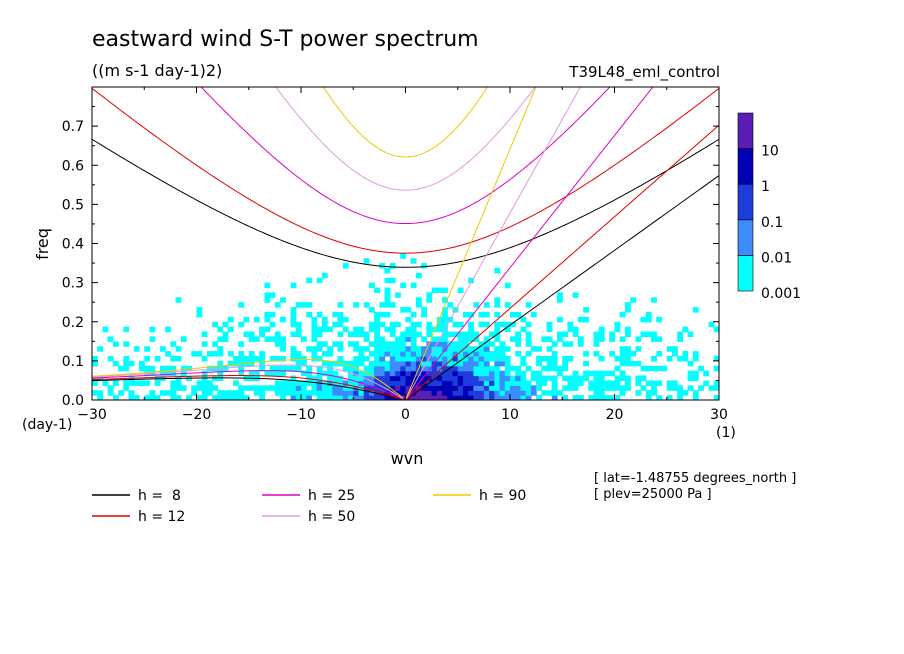 Image resolution: width=904 pixels, height=654 pixels. I want to click on y-tick-label: 0.6, so click(73, 166).